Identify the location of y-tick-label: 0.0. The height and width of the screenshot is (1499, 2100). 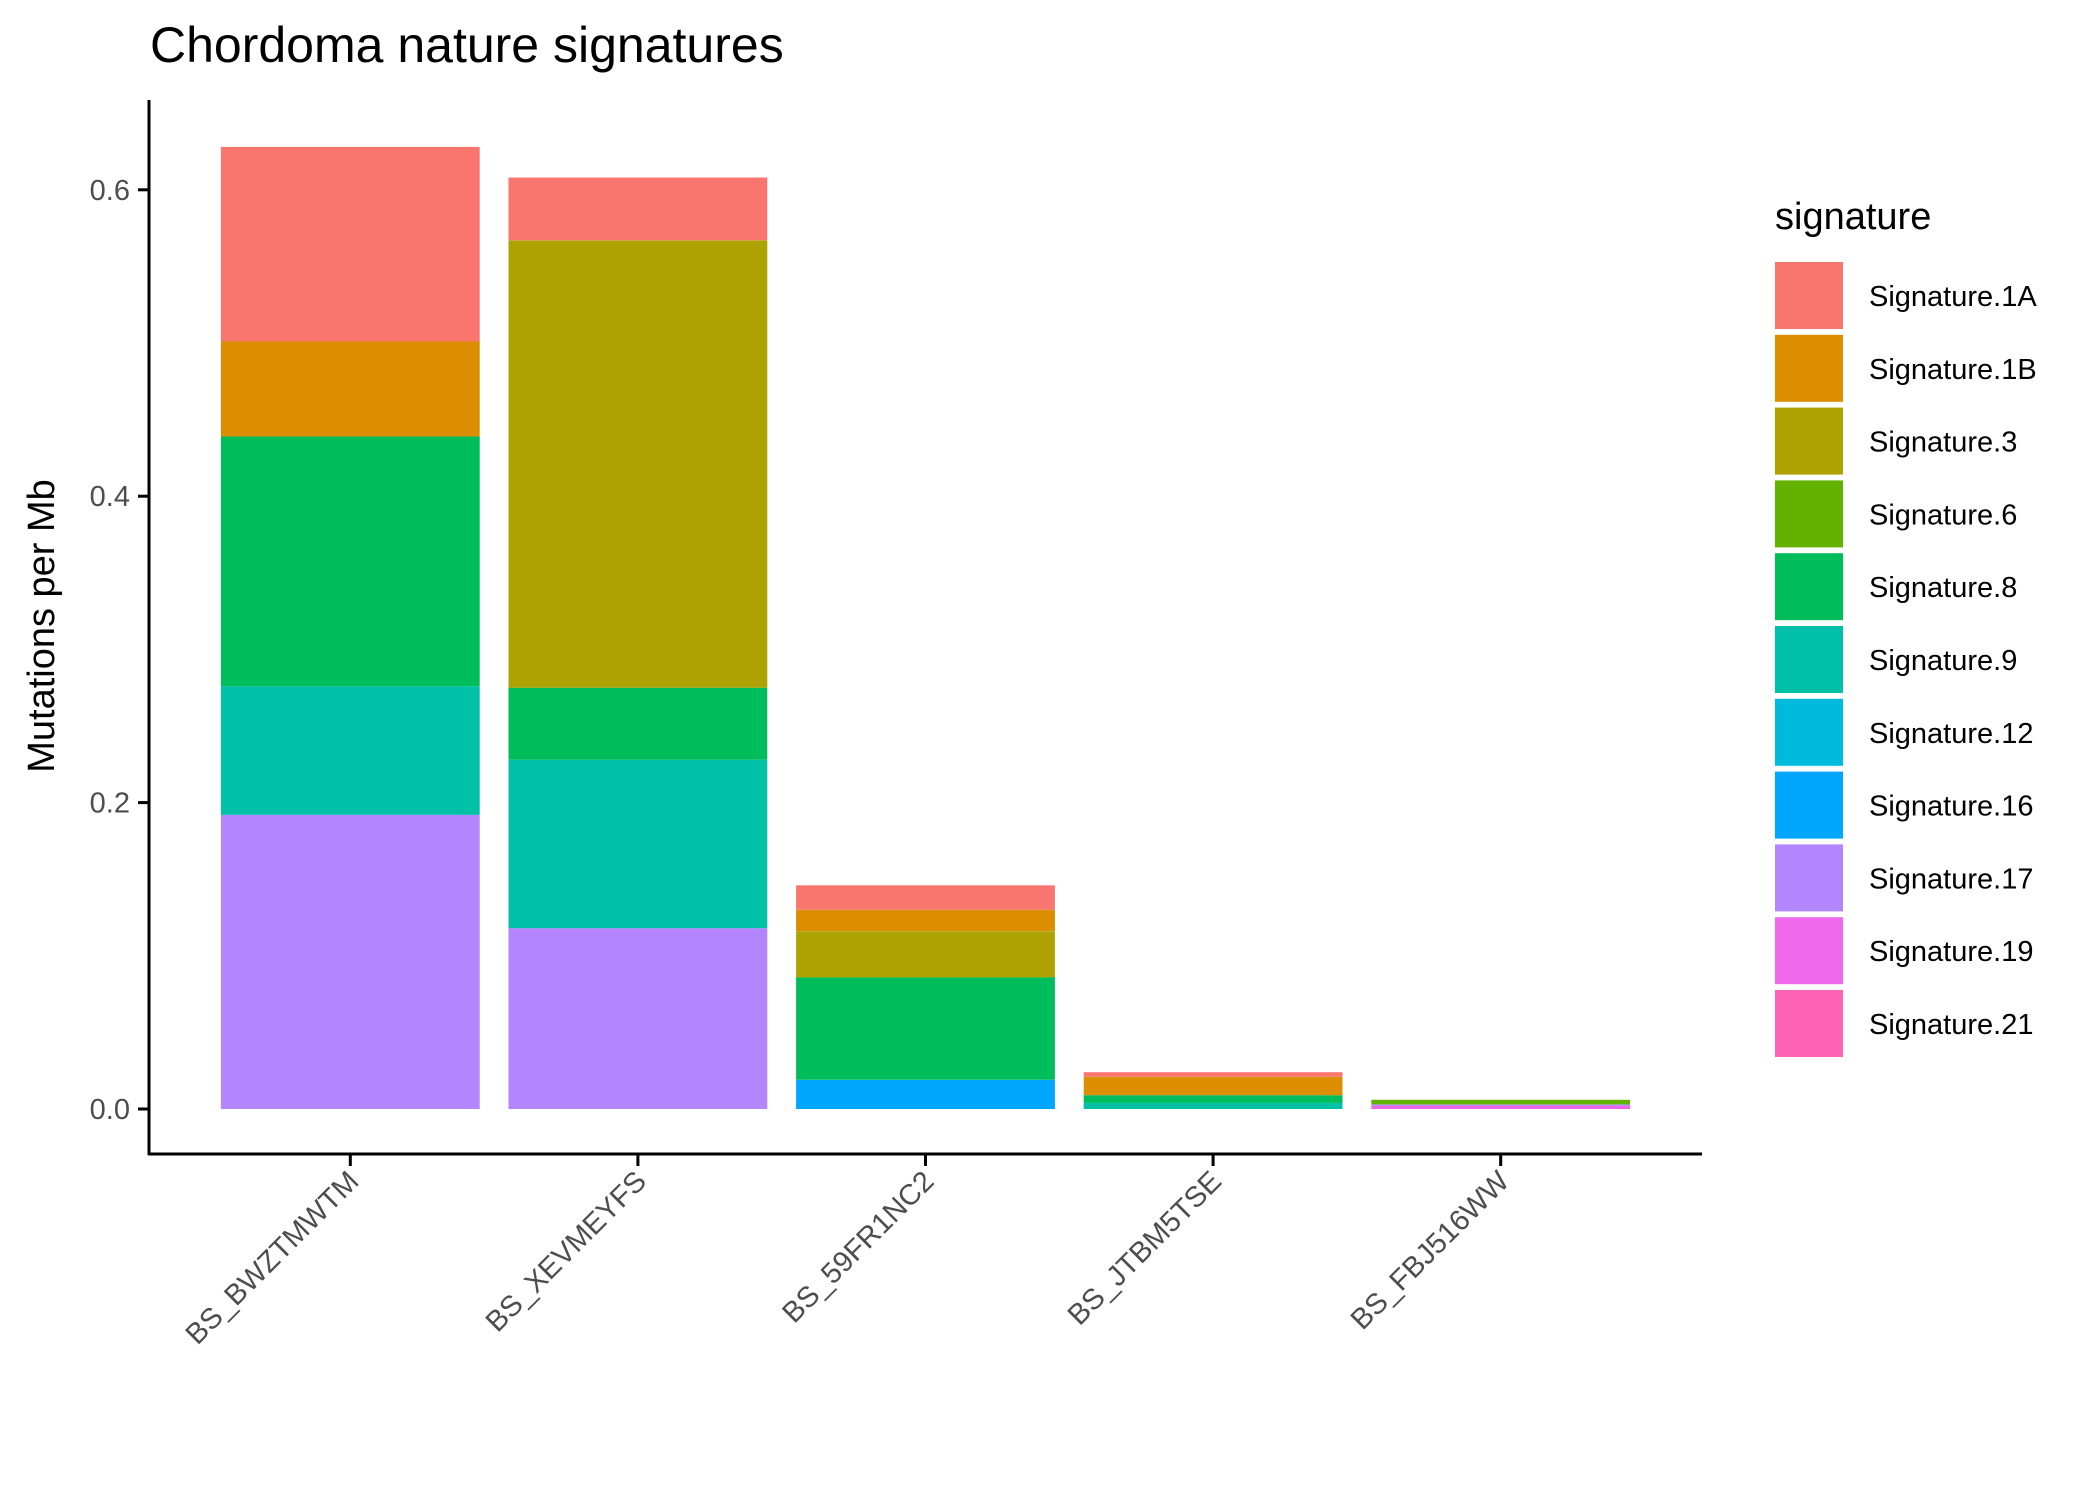
(110, 1110).